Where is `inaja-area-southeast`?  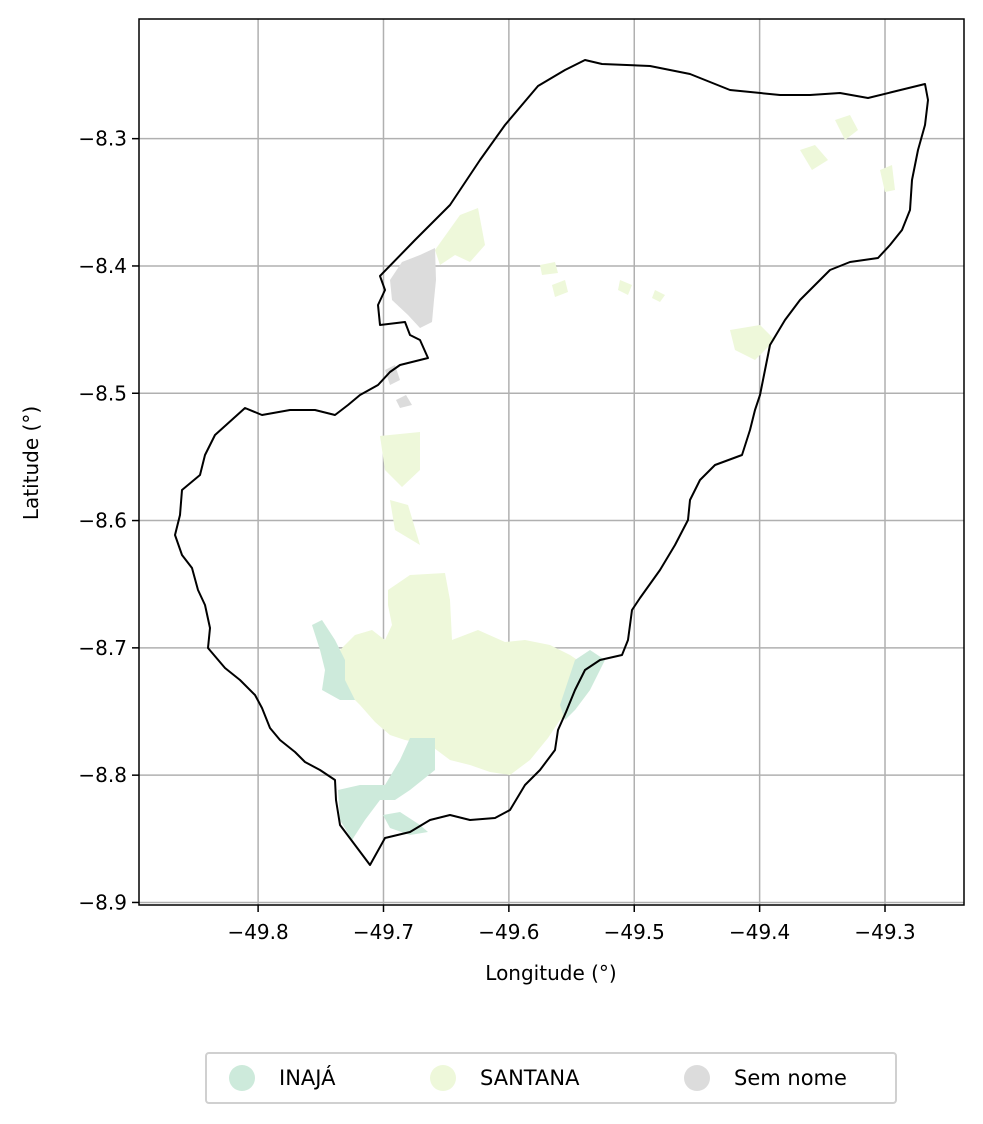 inaja-area-southeast is located at coordinates (582, 685).